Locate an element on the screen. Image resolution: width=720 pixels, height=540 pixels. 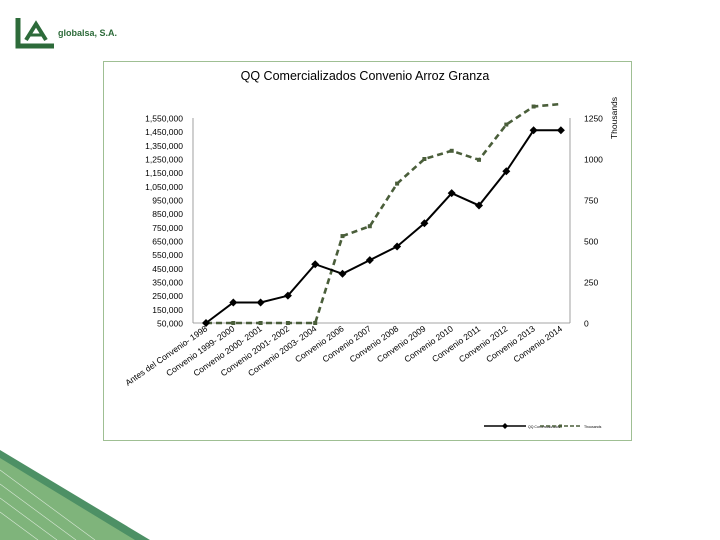
y-right-tick-label: 500 is located at coordinates (591, 242).